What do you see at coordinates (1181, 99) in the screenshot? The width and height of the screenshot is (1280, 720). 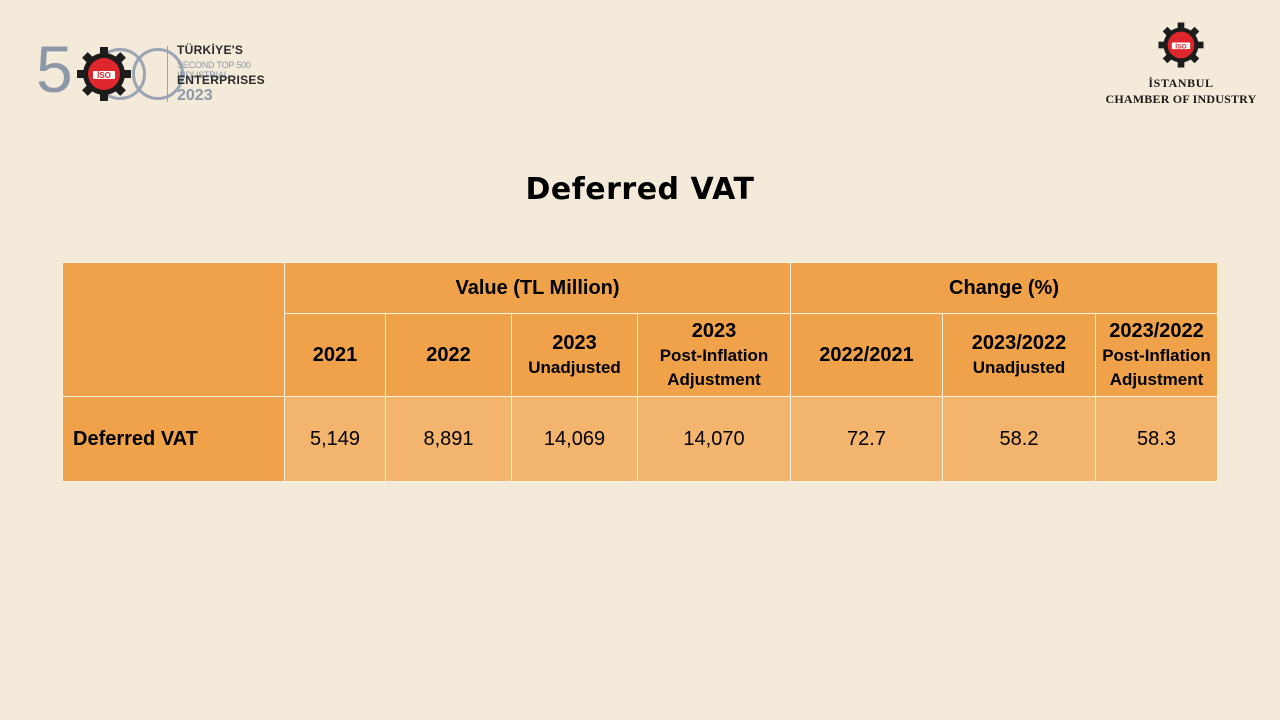 I see `chamber-name-line2: CHAMBER OF INDUSTRY` at bounding box center [1181, 99].